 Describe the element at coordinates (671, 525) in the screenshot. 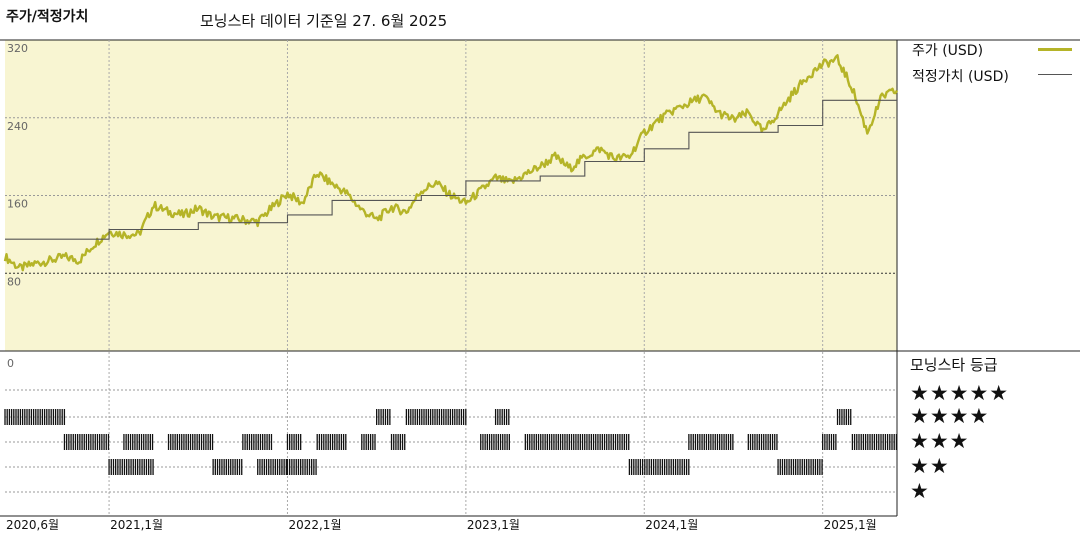

I see `x-tick-label: 2024,1월` at that location.